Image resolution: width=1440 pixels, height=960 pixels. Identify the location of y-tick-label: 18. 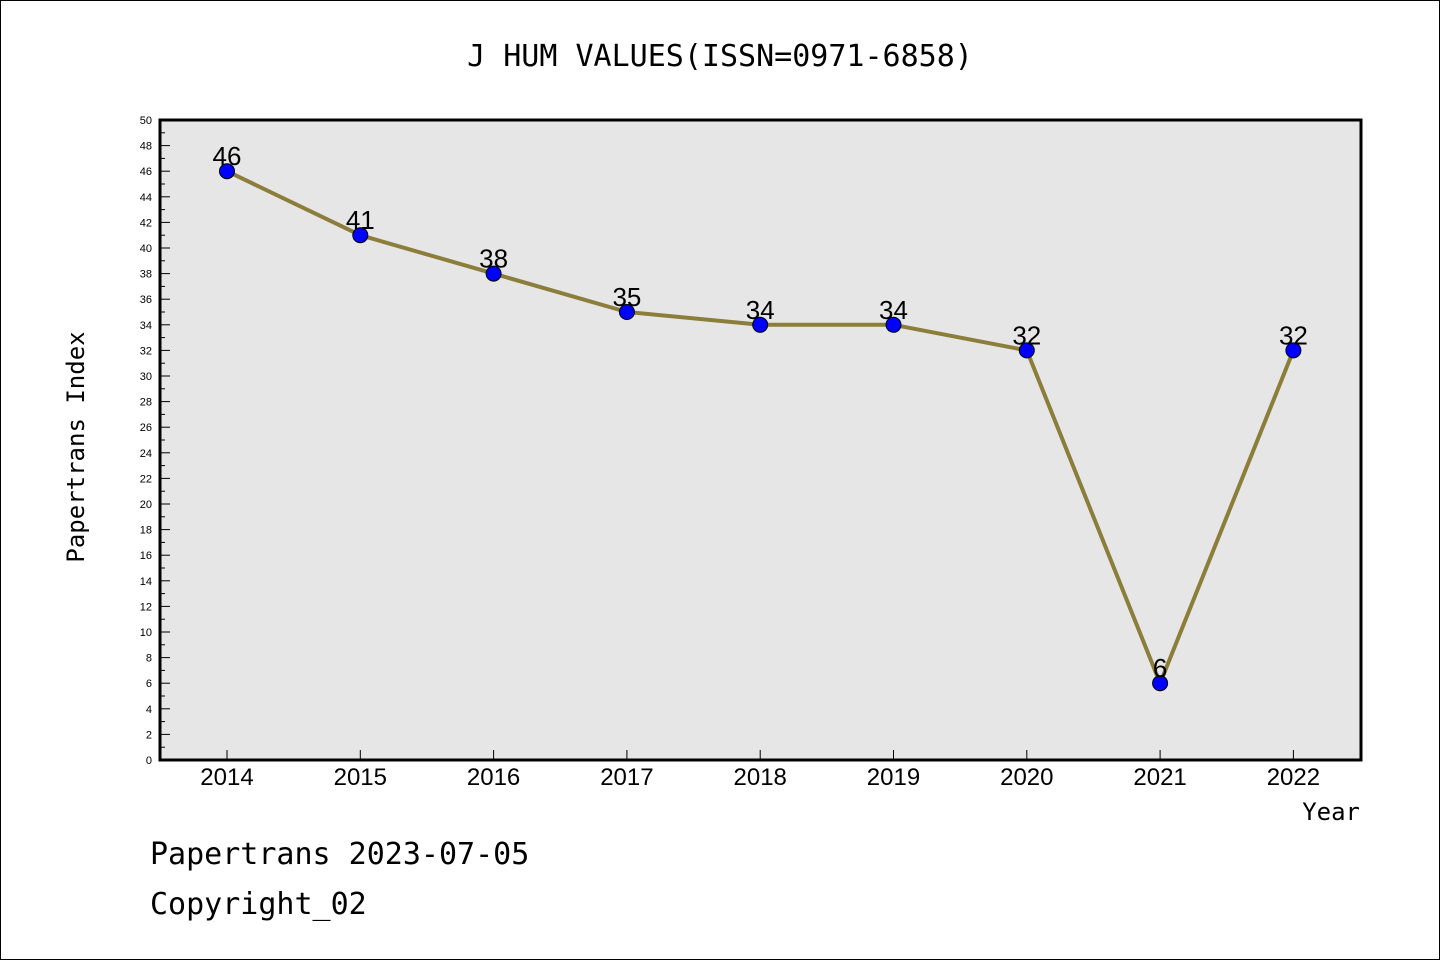
(146, 531).